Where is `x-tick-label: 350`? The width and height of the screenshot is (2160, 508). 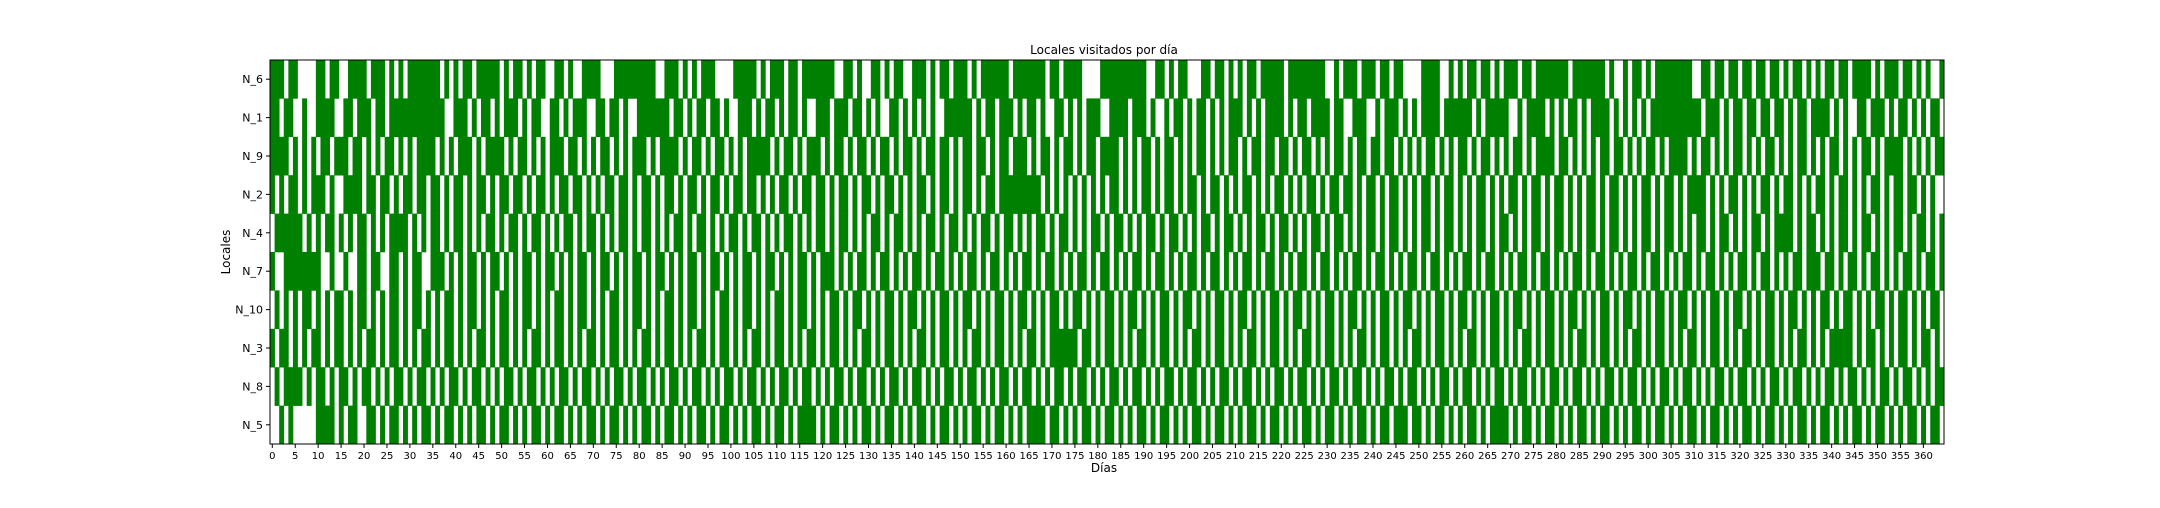
x-tick-label: 350 is located at coordinates (1877, 456).